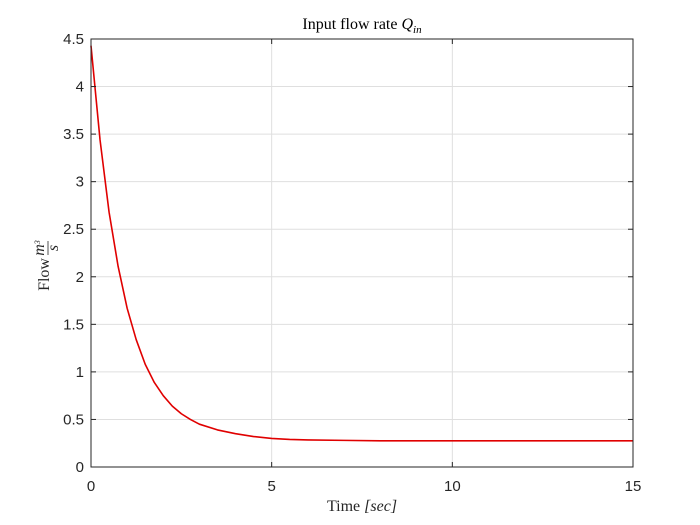  What do you see at coordinates (91, 486) in the screenshot?
I see `x-tick-label: 0` at bounding box center [91, 486].